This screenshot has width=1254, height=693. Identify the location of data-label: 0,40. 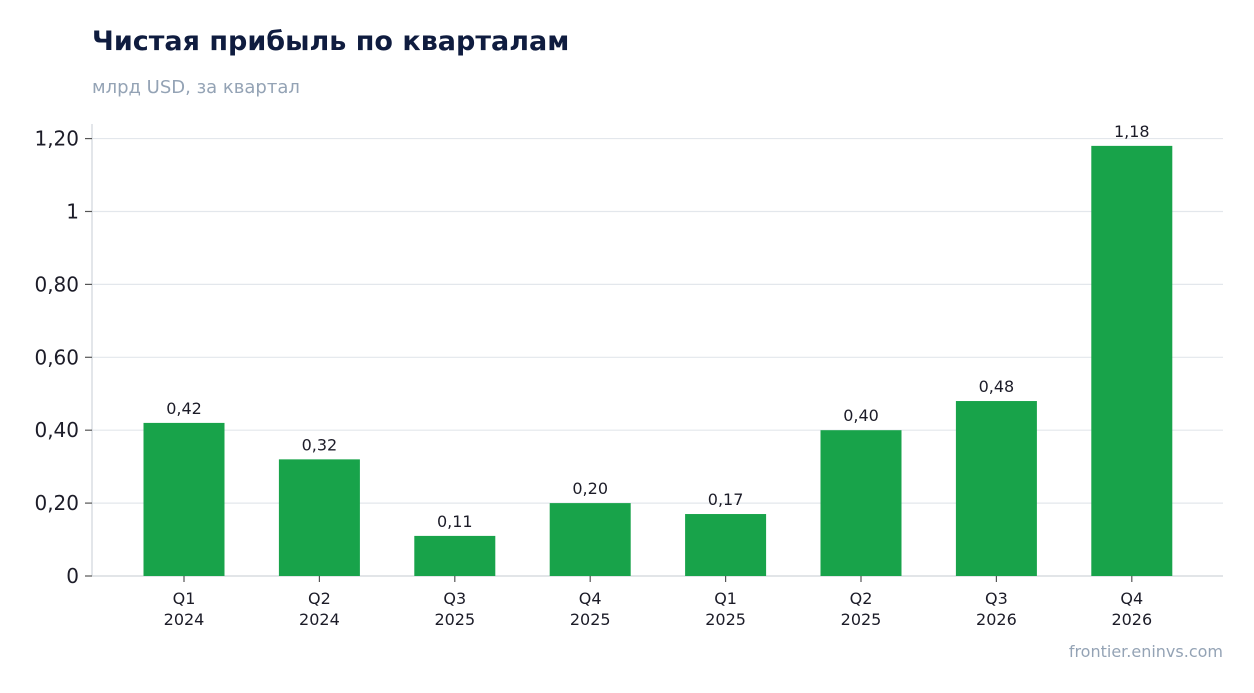
(861, 415).